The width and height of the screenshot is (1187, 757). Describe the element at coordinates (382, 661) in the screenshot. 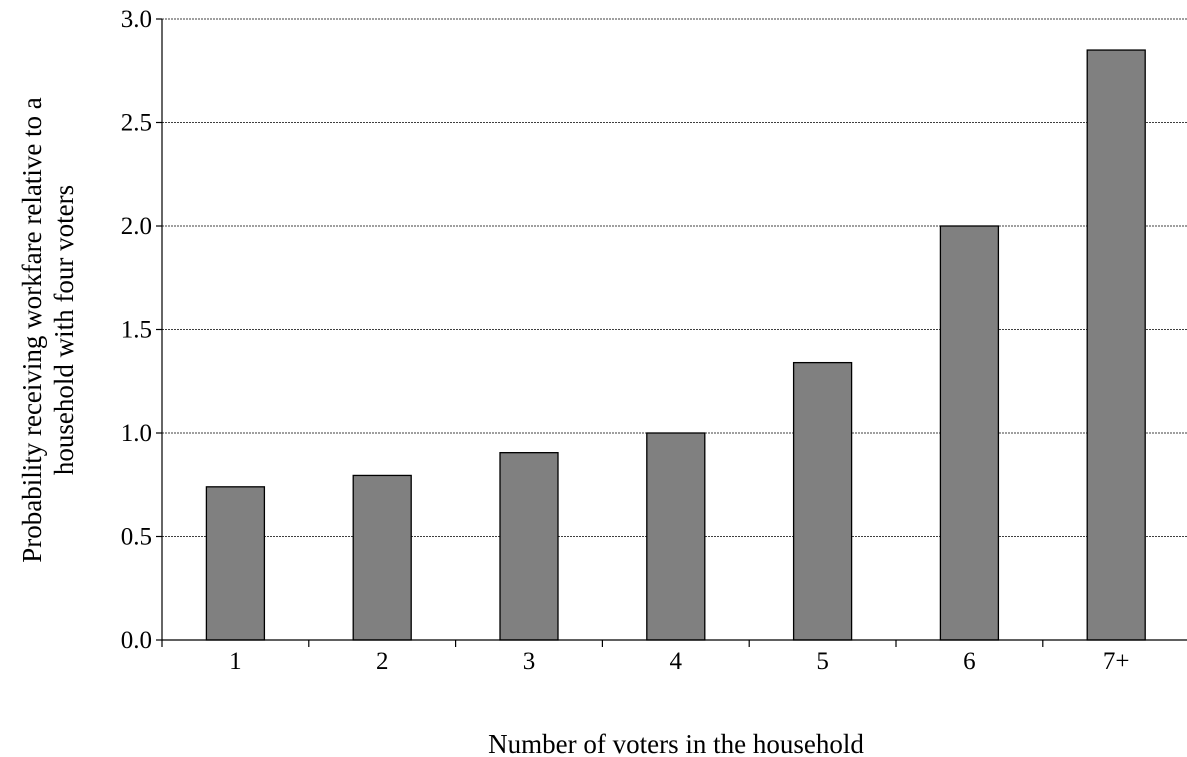

I see `x-tick-label: 2` at that location.